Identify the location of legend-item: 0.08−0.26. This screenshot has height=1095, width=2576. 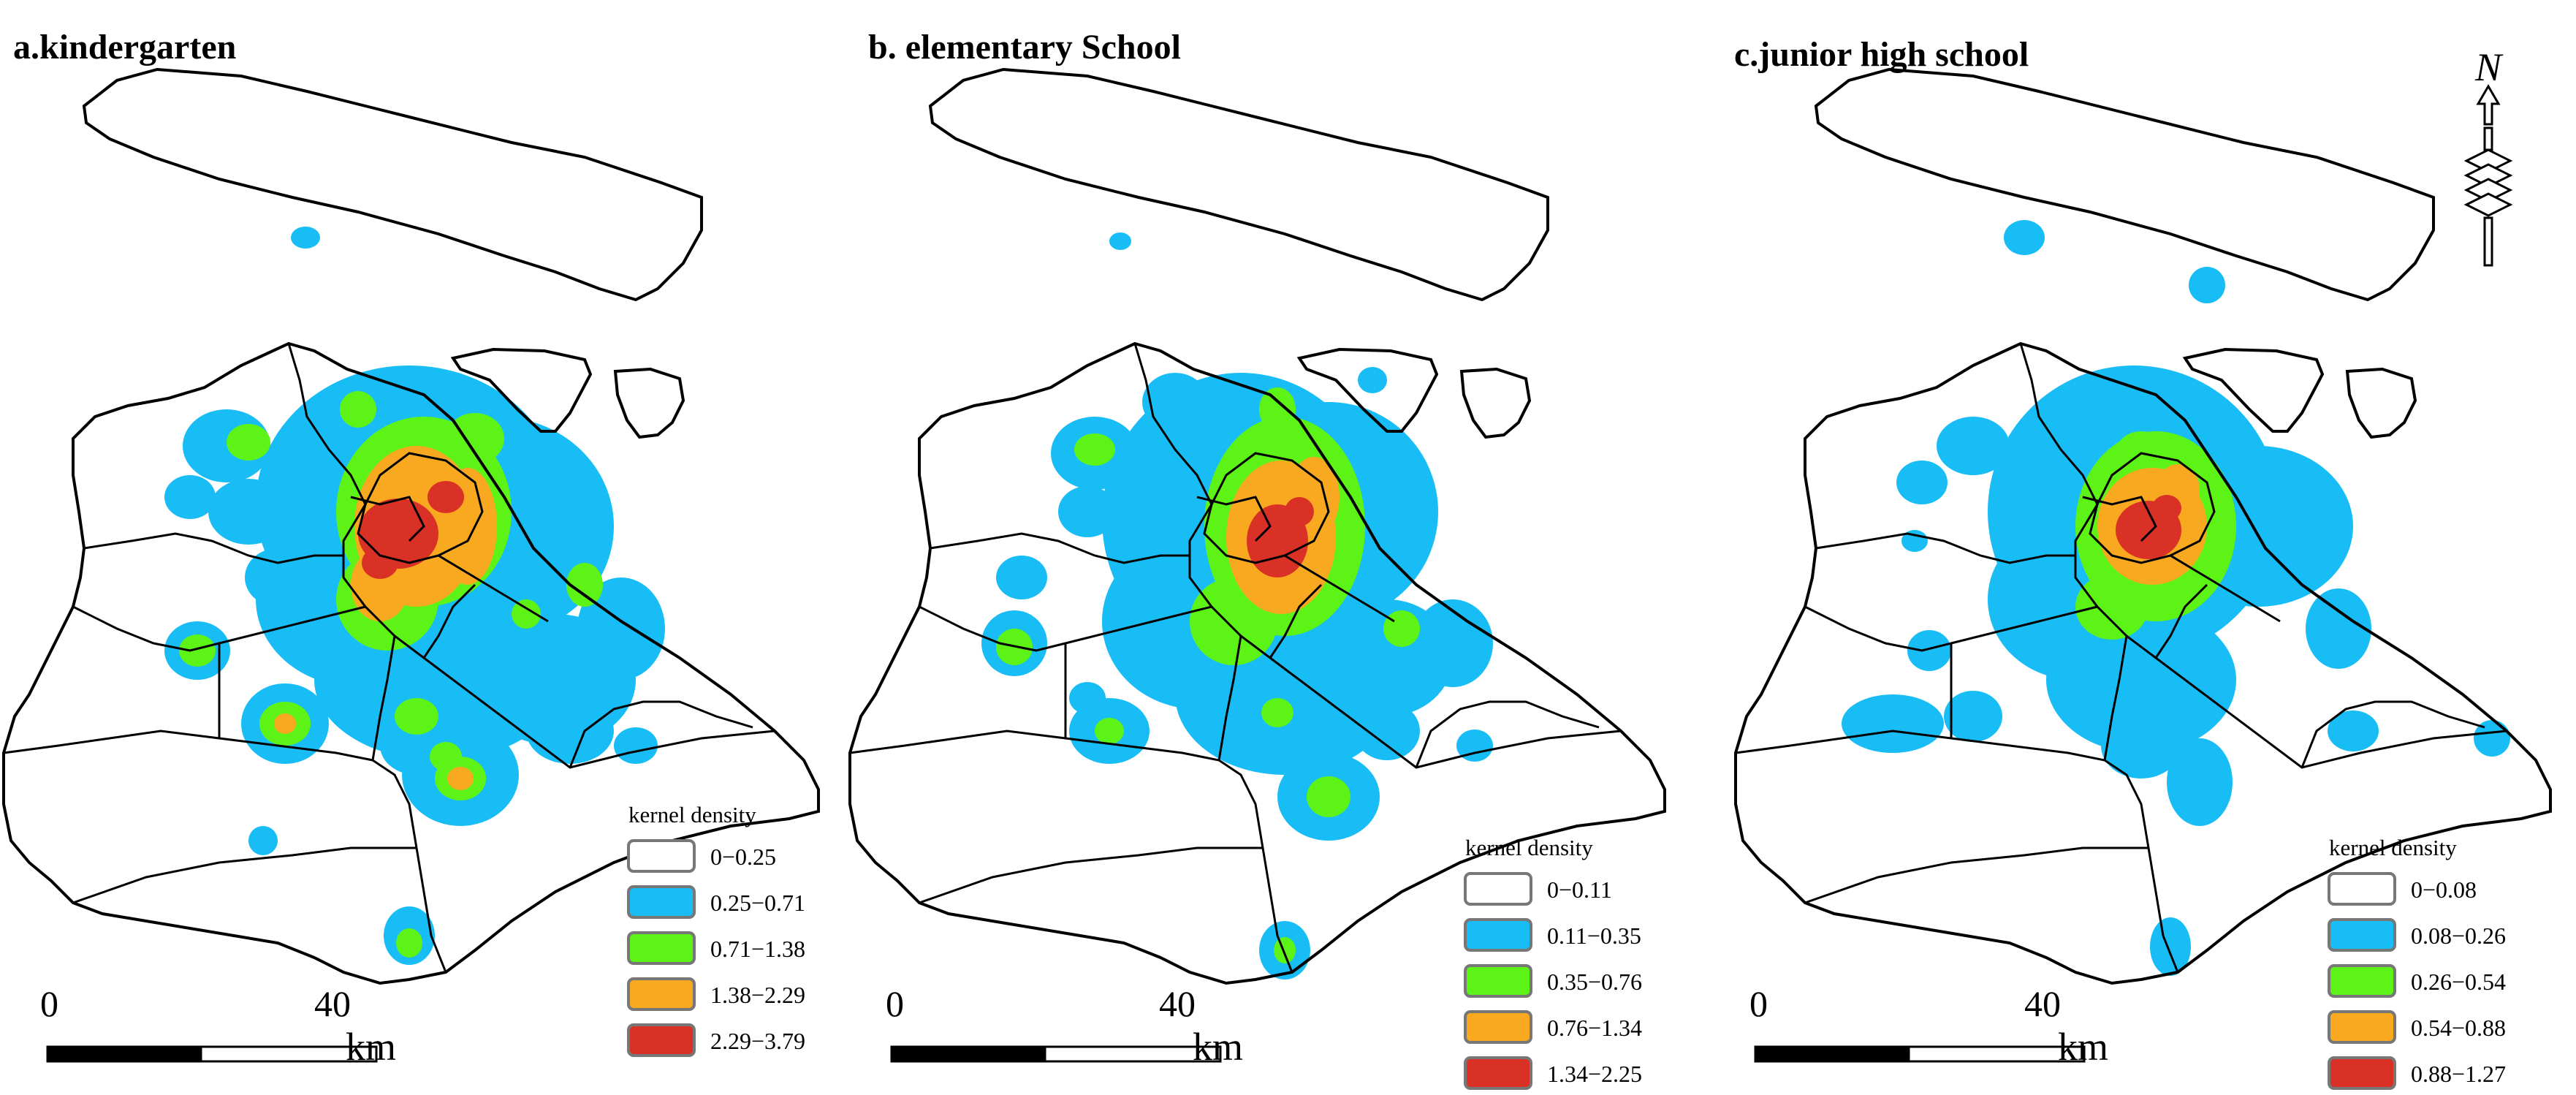
(2417, 935).